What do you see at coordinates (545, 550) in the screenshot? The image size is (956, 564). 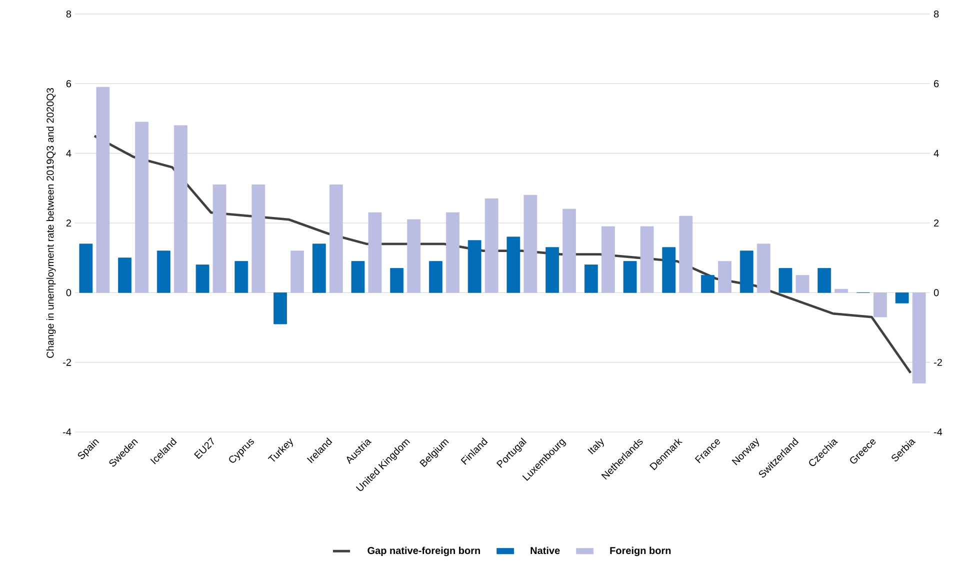 I see `legend-label: Native` at bounding box center [545, 550].